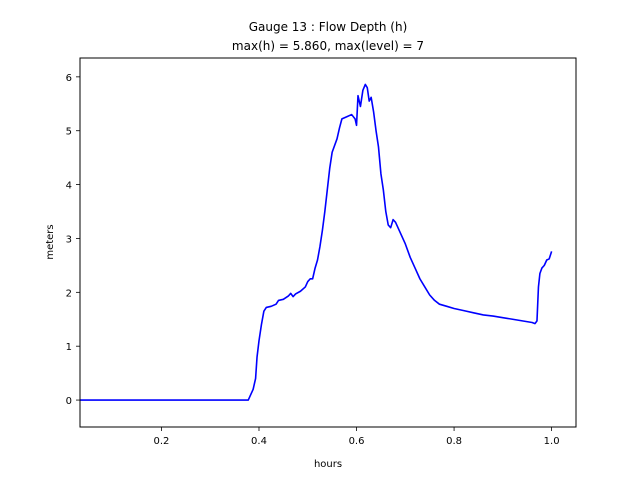 Image resolution: width=640 pixels, height=480 pixels. Describe the element at coordinates (69, 239) in the screenshot. I see `y-tick-label: 3` at that location.